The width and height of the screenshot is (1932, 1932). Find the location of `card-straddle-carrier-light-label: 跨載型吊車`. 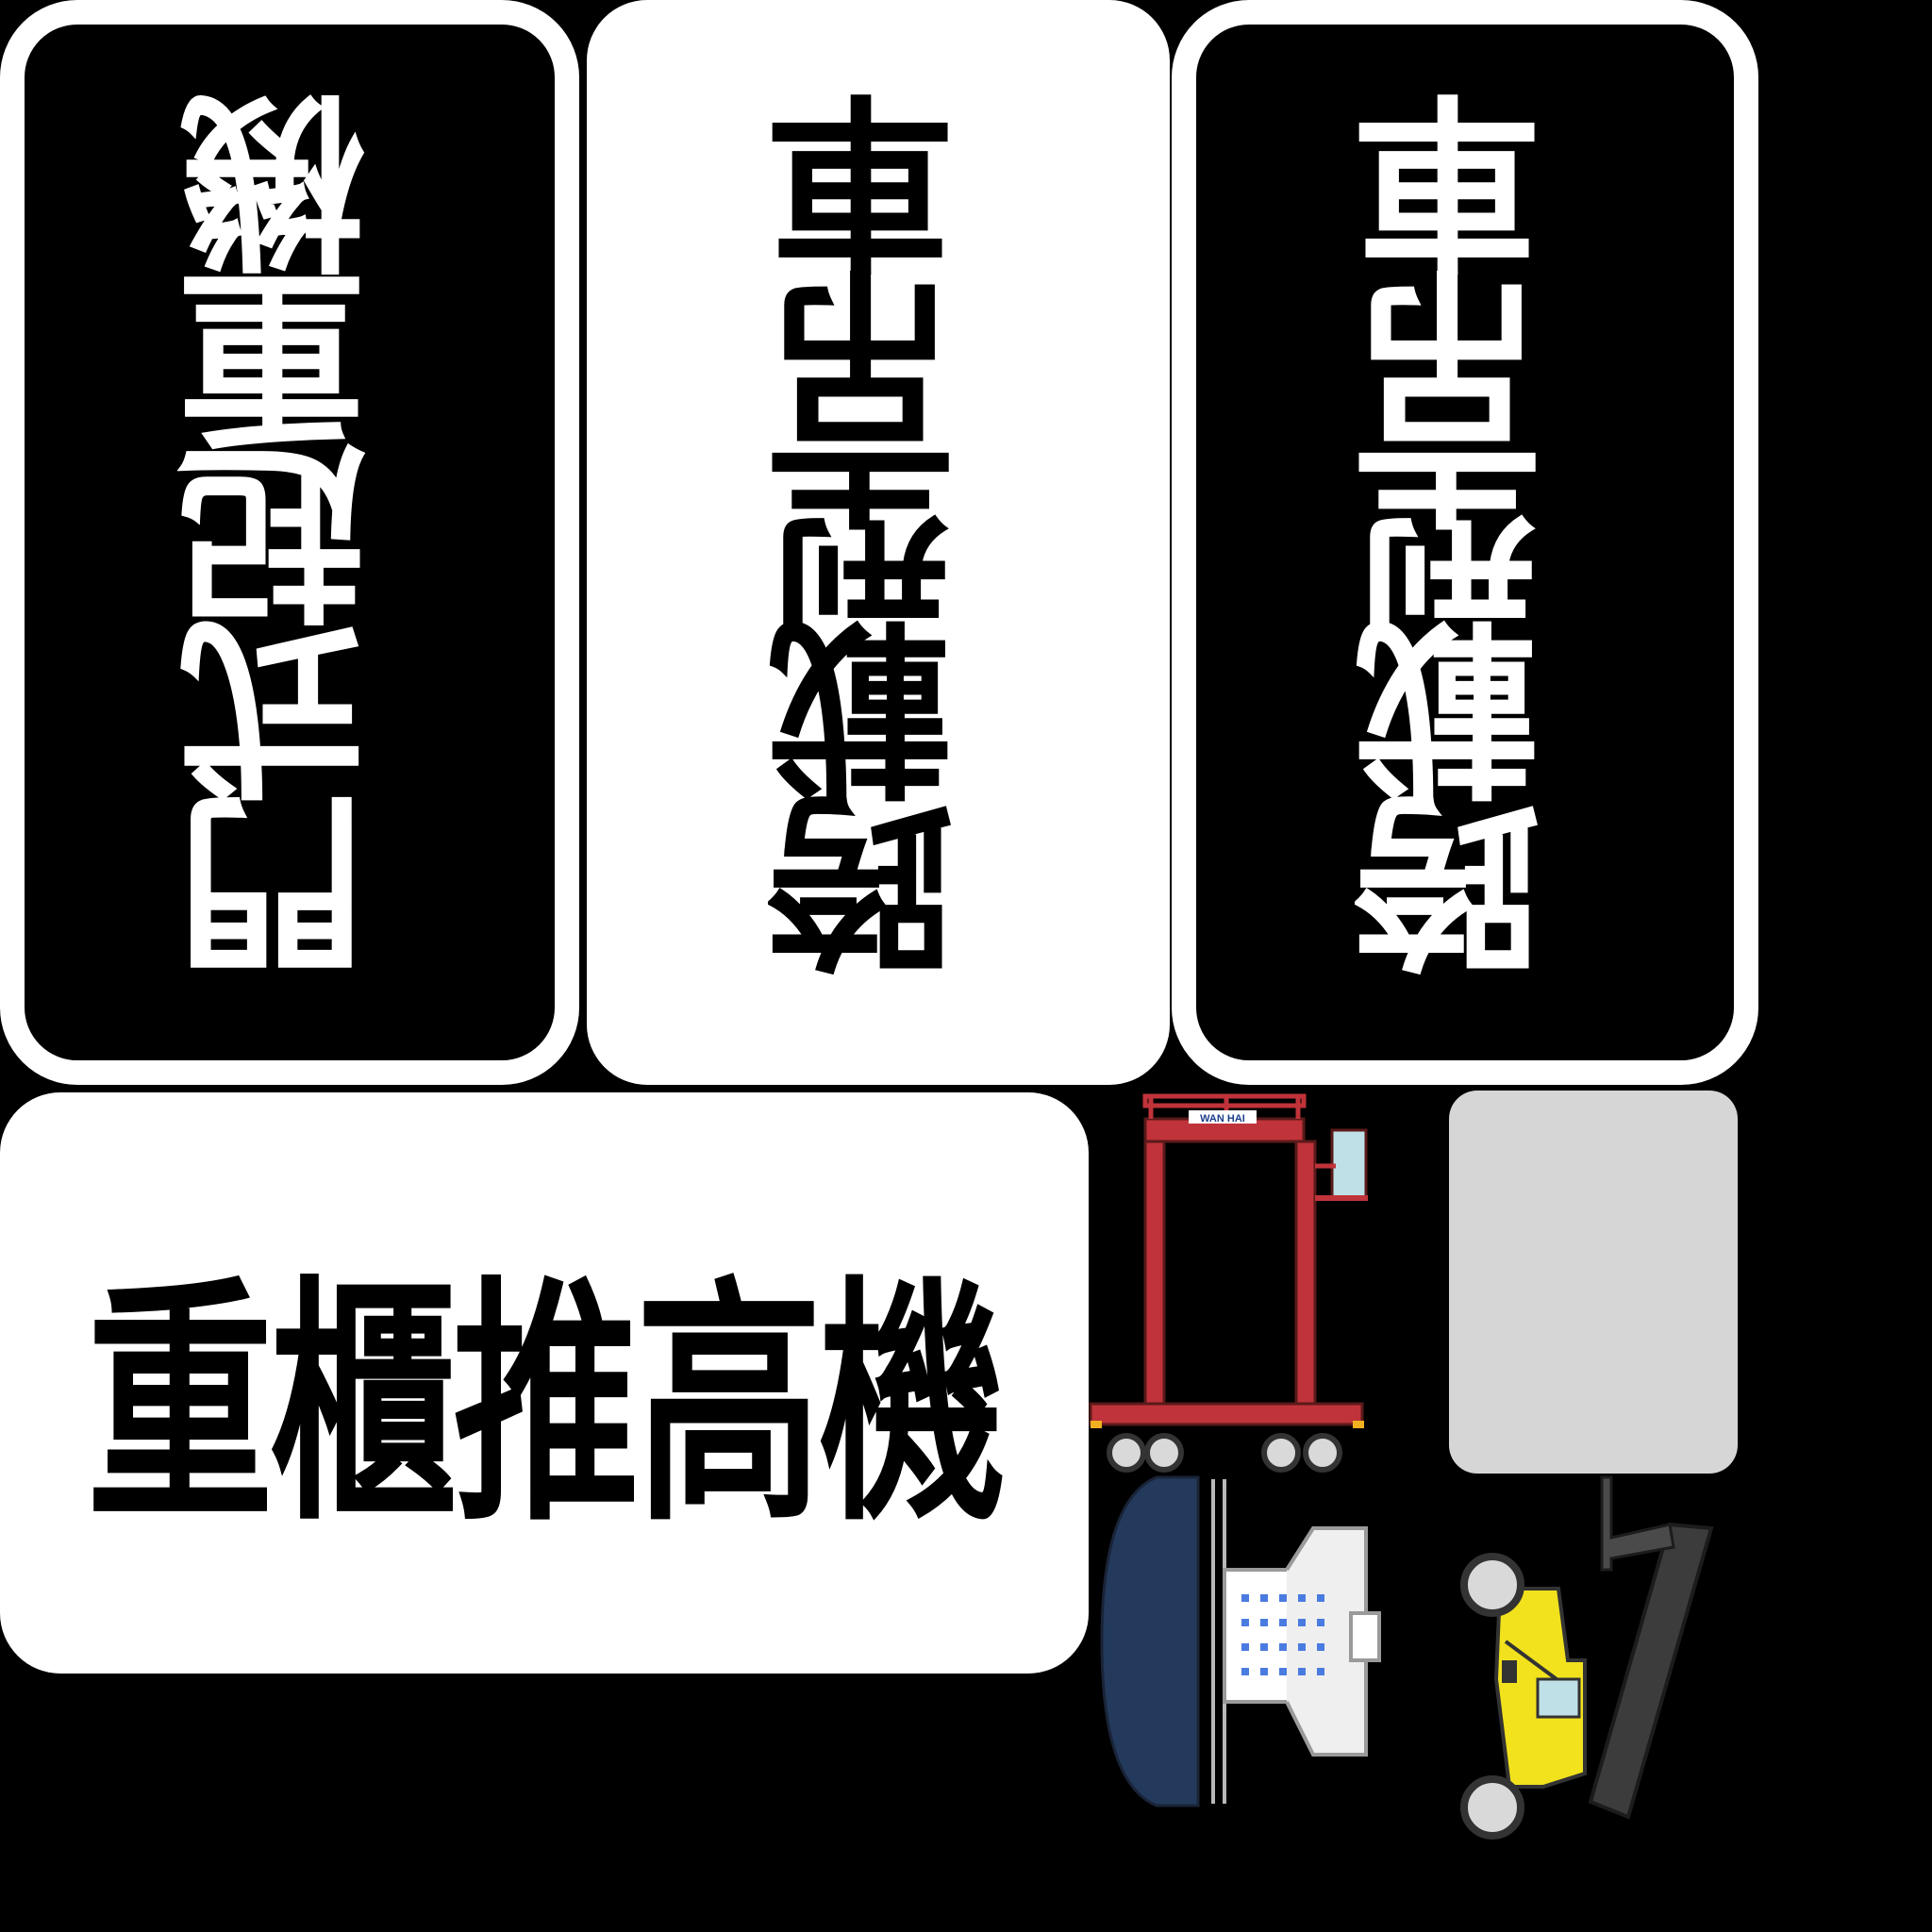

card-straddle-carrier-light-label: 跨載型吊車 is located at coordinates (878, 542).